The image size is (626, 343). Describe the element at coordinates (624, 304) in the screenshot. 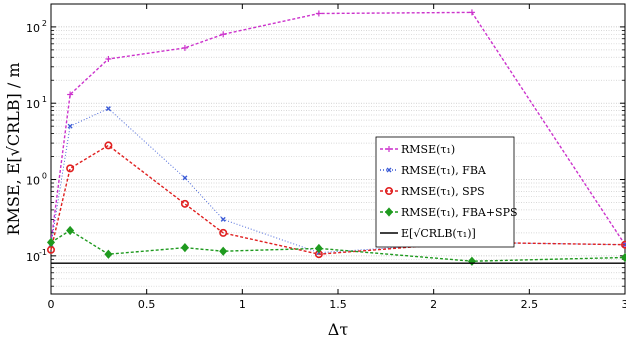

I see `x-tick-label: 3` at that location.